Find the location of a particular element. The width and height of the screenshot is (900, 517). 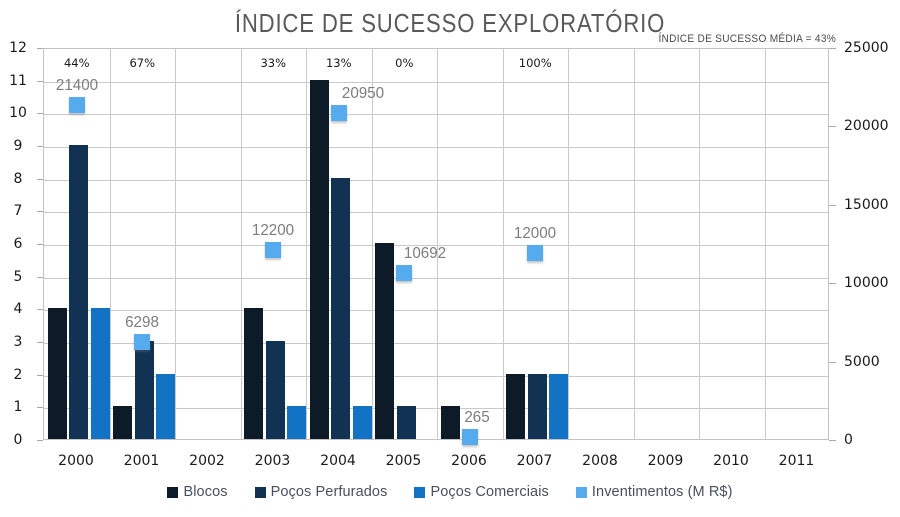

left-axis-tick-label: 5 is located at coordinates (18, 276).